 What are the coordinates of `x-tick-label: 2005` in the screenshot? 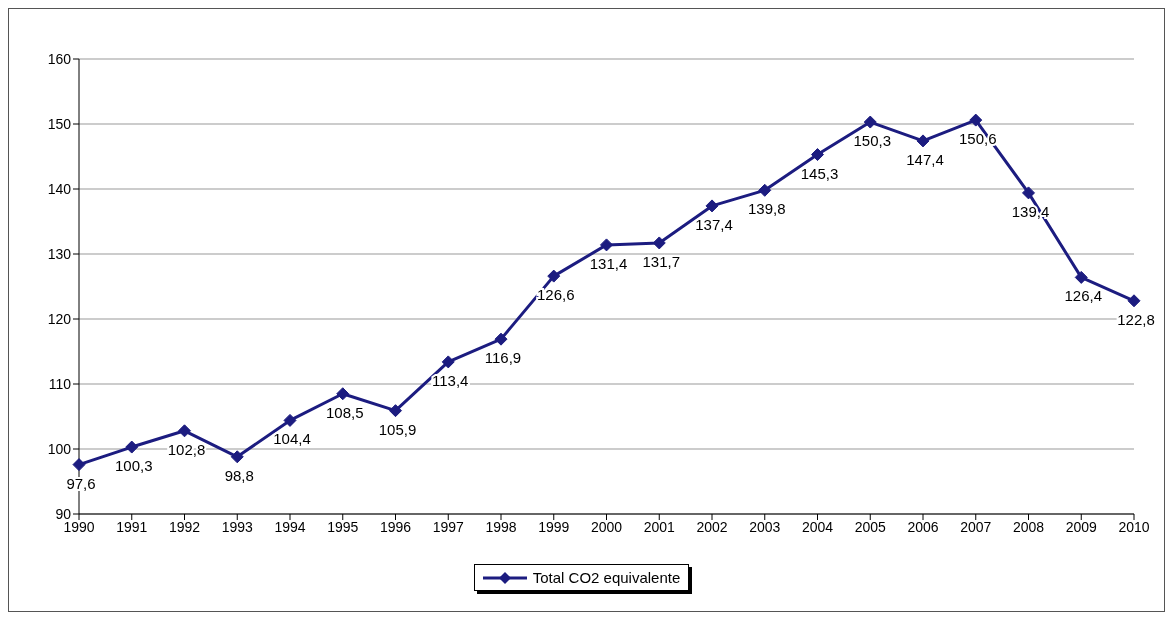 It's located at (870, 526).